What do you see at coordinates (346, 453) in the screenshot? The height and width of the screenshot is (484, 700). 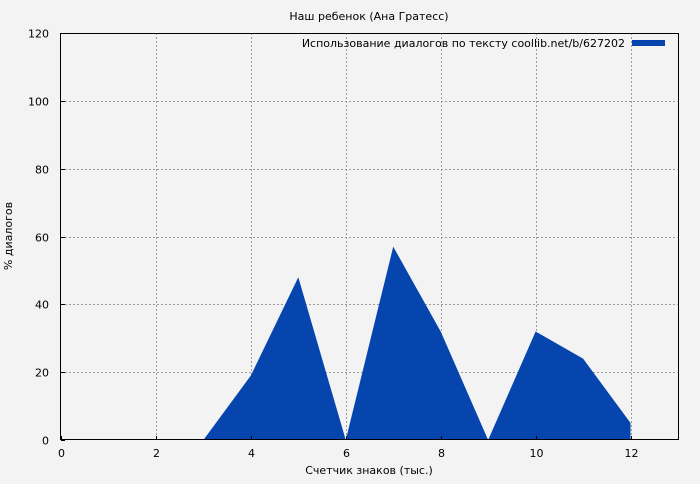 I see `x-tick-label: 6` at bounding box center [346, 453].